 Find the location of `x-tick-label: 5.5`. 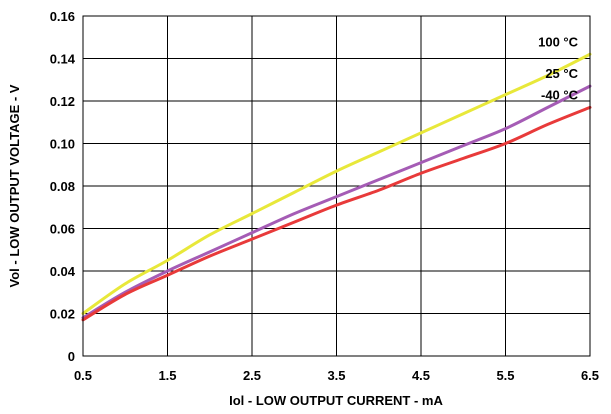

x-tick-label: 5.5 is located at coordinates (505, 375).